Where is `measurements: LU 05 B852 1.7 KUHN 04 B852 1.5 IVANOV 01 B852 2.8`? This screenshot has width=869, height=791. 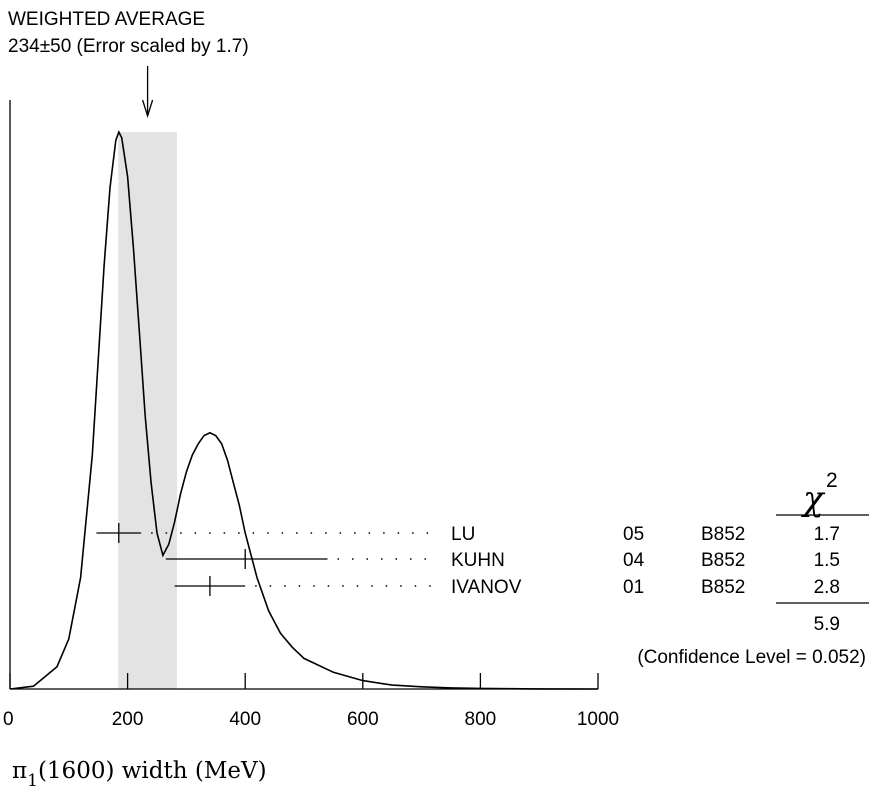
measurements: LU 05 B852 1.7 KUHN 04 B852 1.5 IVANOV 01 B852 2.8 is located at coordinates (468, 560).